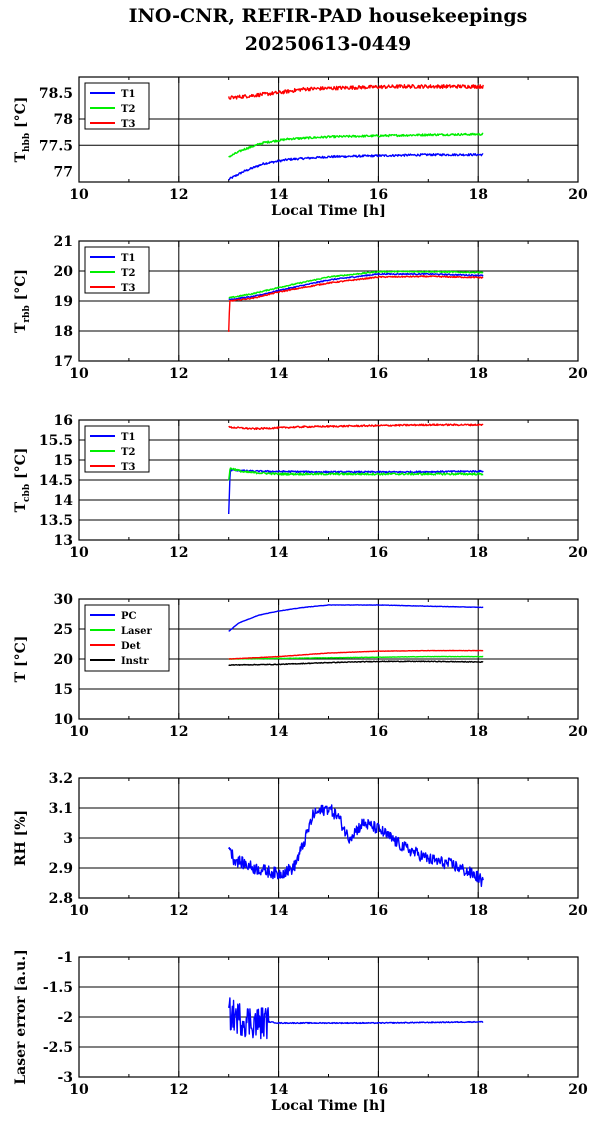 The width and height of the screenshot is (595, 1134). I want to click on y-tick-label: 13.5, so click(56, 521).